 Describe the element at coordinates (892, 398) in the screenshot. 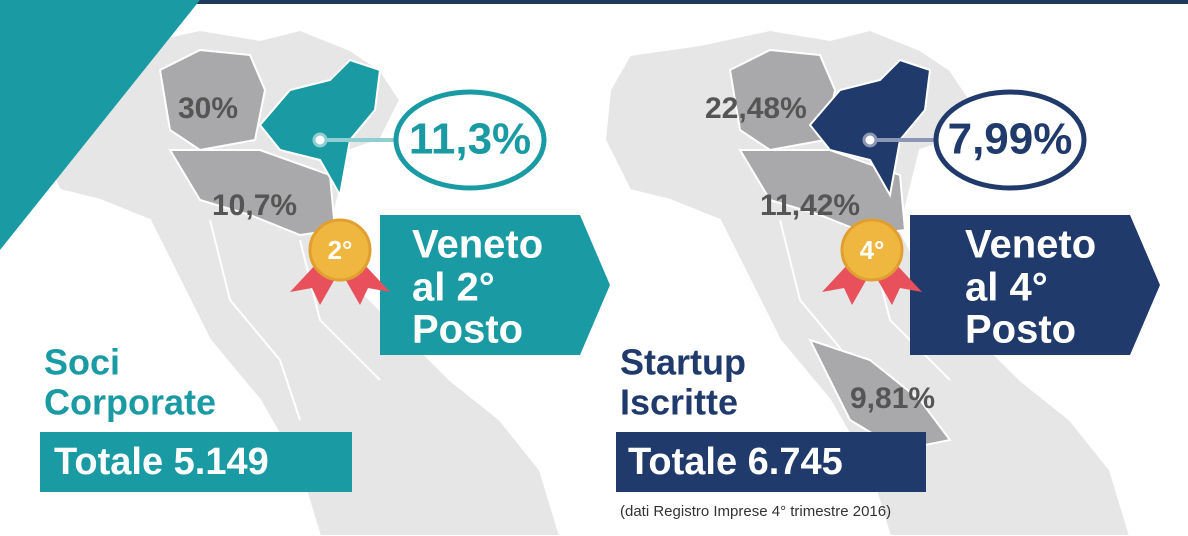

I see `percentage: 9,81%` at that location.